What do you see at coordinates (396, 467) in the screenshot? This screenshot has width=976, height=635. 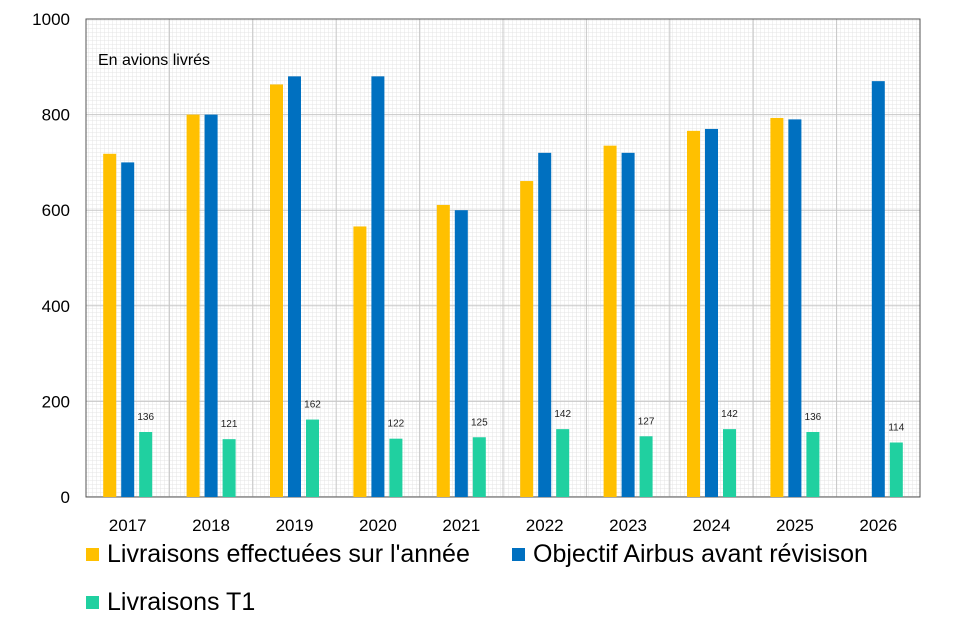 I see `bar-series-3-2020` at bounding box center [396, 467].